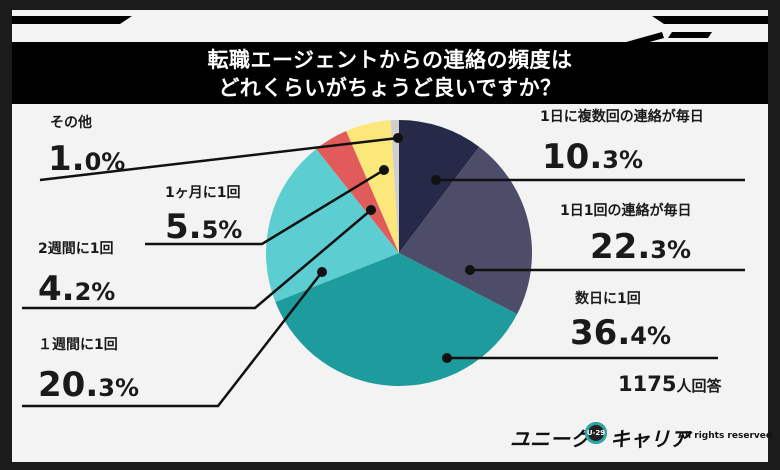 The image size is (780, 470). I want to click on brand-name-right: キャリア, so click(650, 439).